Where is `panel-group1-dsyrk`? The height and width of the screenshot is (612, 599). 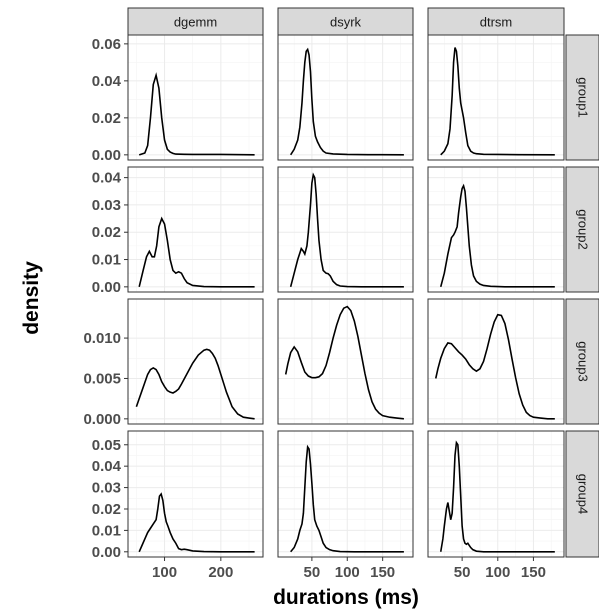 panel-group1-dsyrk is located at coordinates (345, 97).